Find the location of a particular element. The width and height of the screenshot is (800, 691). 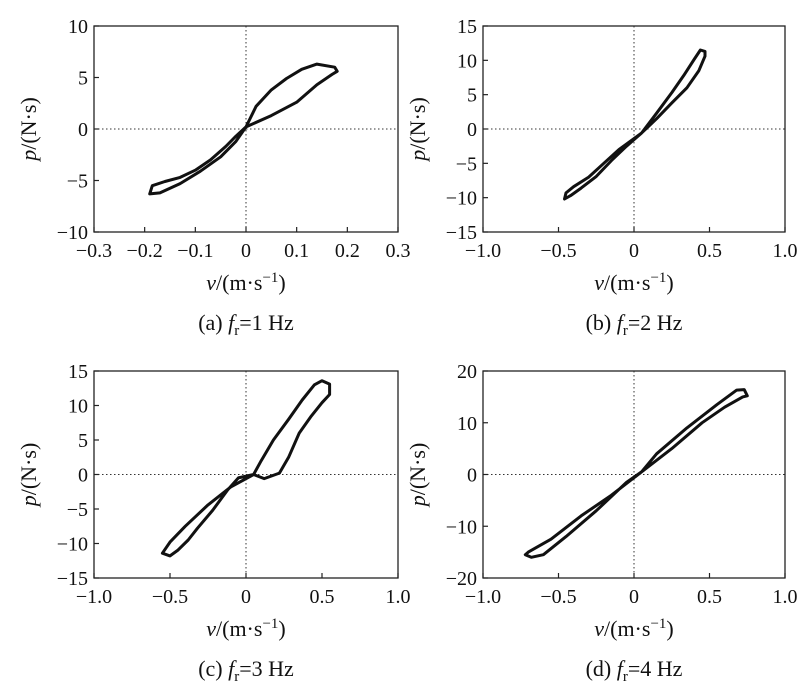

y-tick-label: −20 is located at coordinates (461, 579).